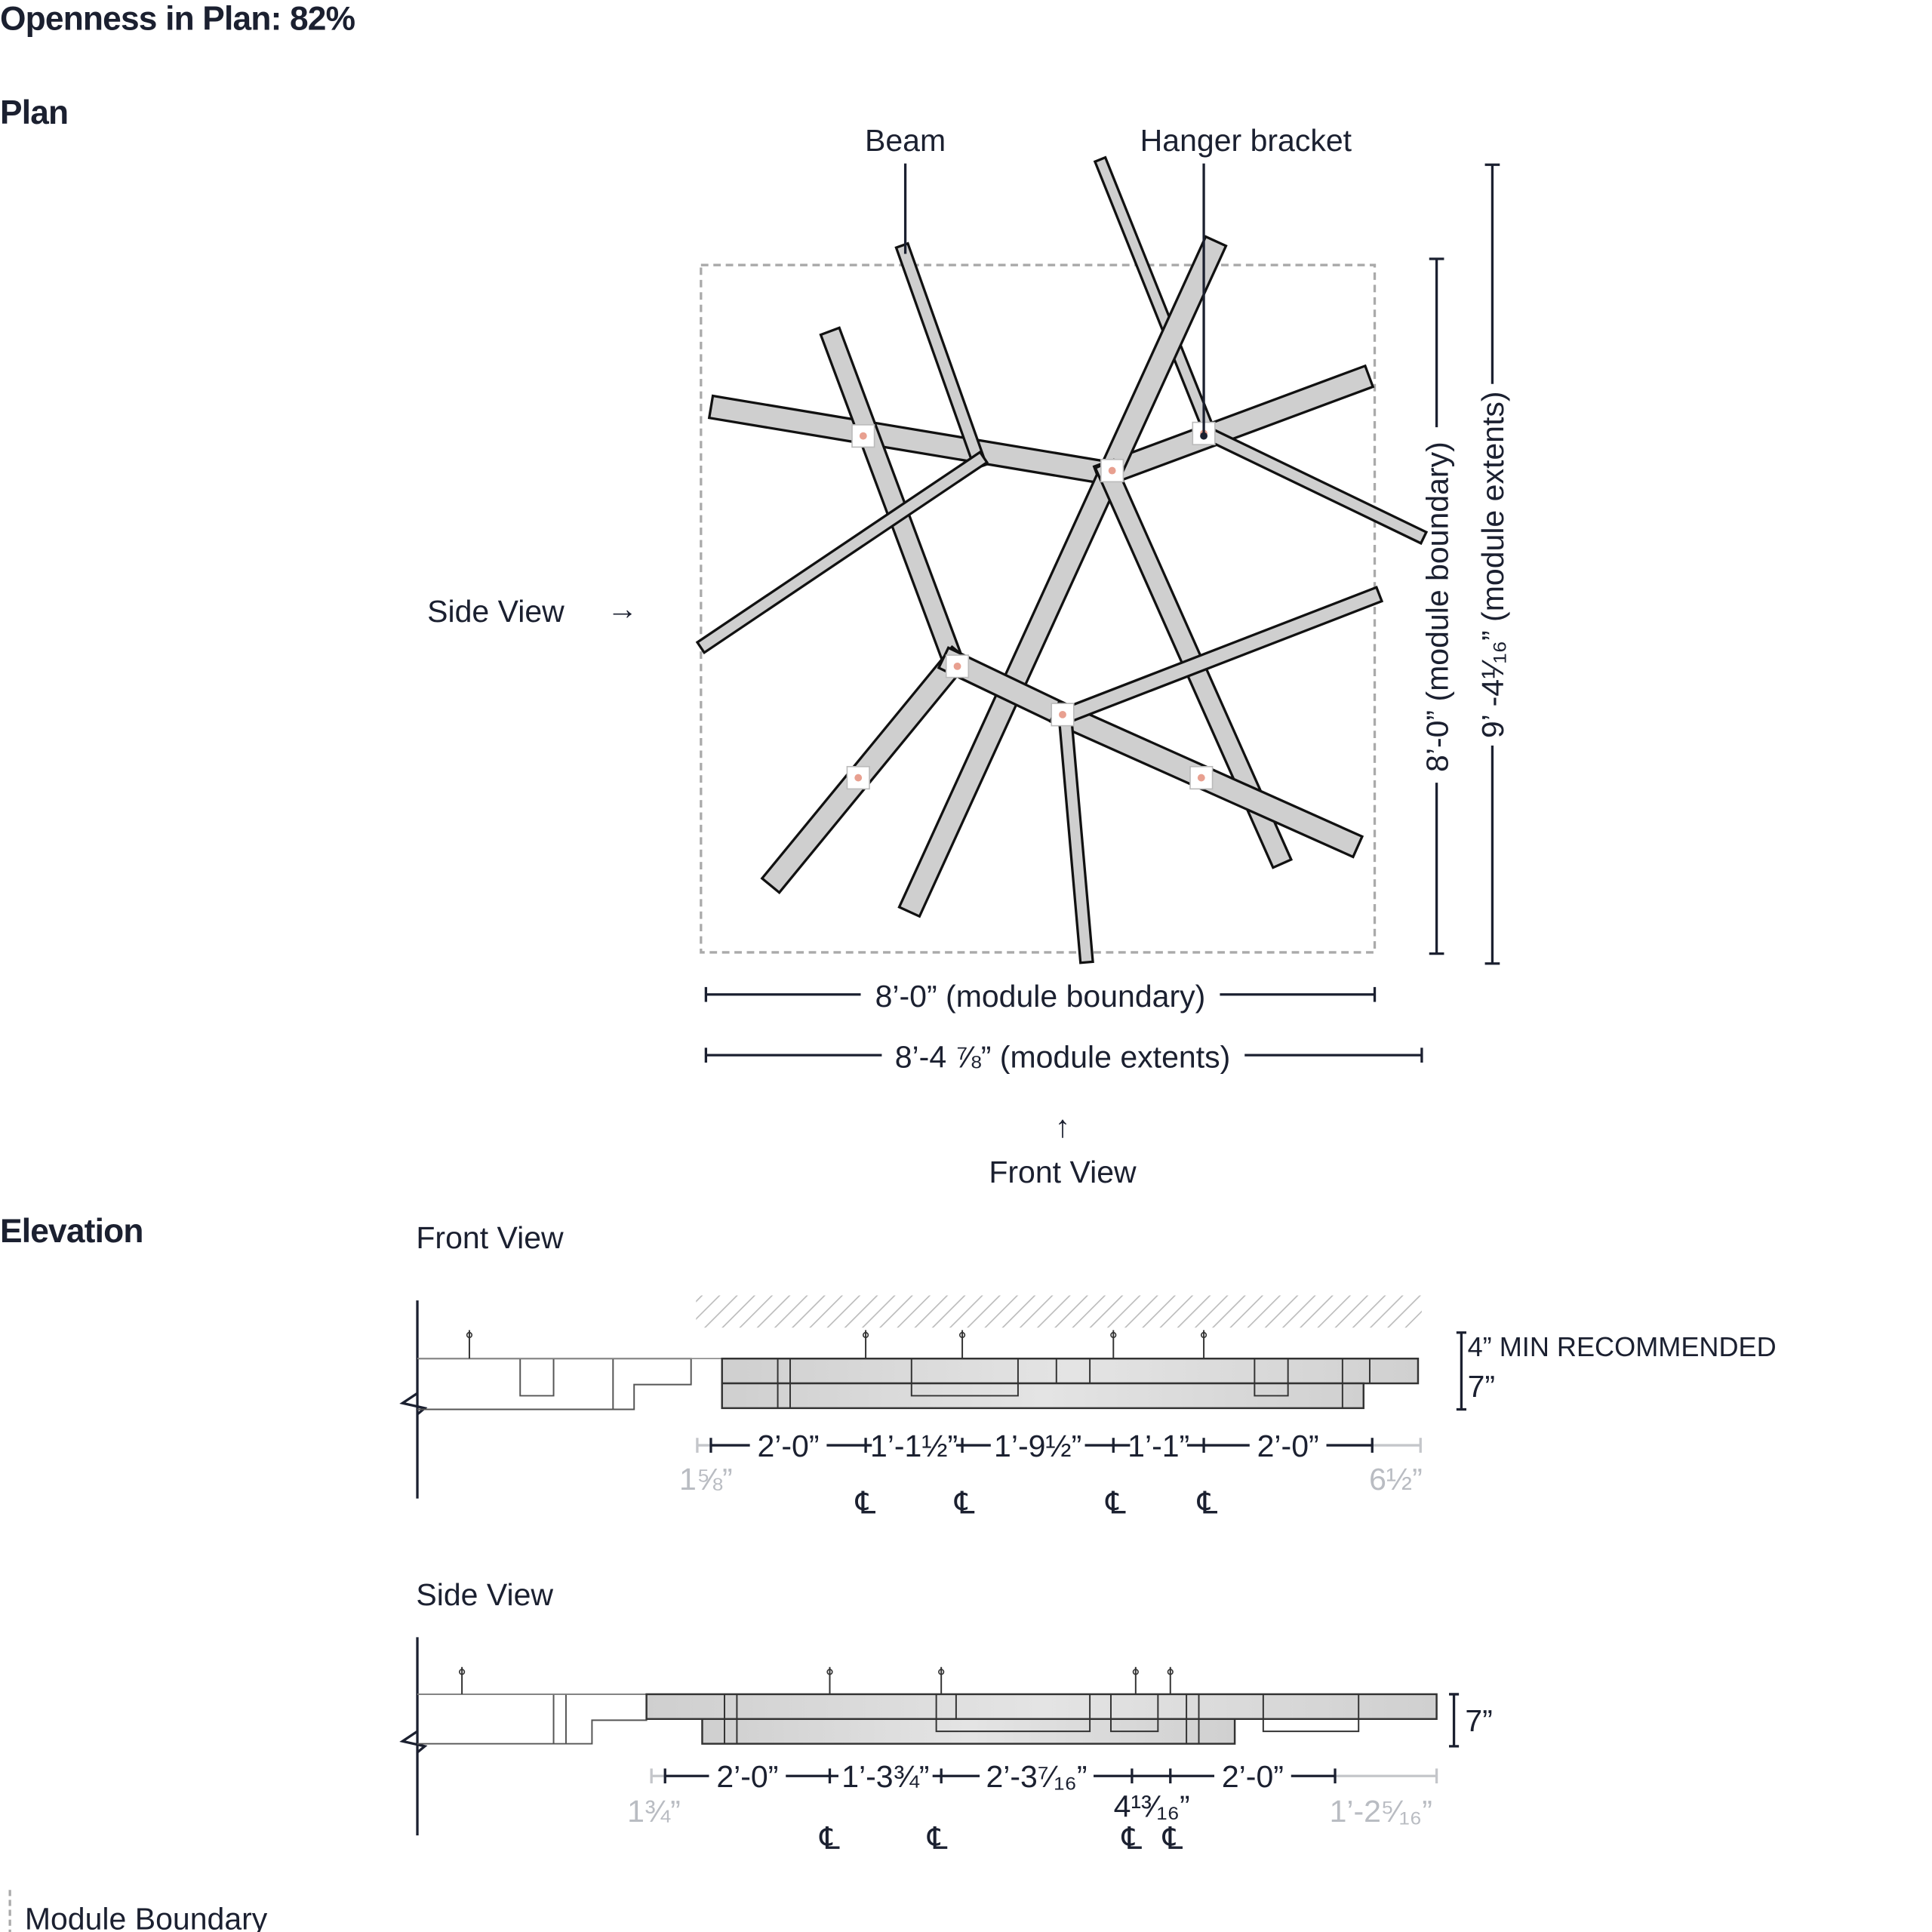 This screenshot has width=1932, height=1932. Describe the element at coordinates (1037, 1446) in the screenshot. I see `dimension-label: 1’-9½”` at that location.